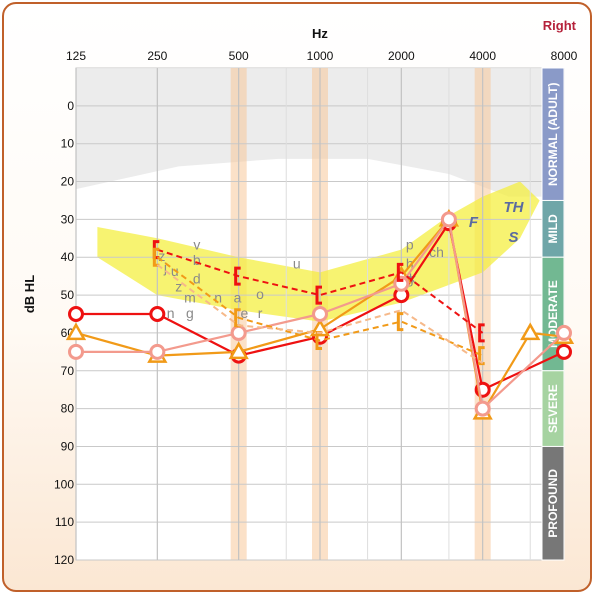  I want to click on x-tick-label: 4000, so click(482, 56).